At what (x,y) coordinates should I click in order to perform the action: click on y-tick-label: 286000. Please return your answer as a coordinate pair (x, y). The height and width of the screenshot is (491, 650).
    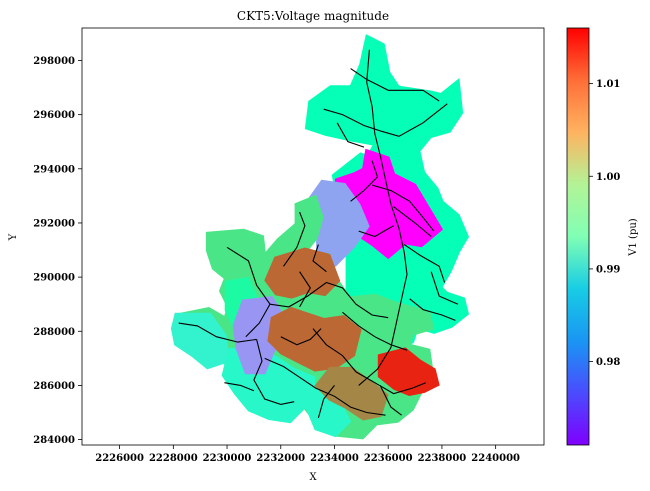
    Looking at the image, I should click on (54, 386).